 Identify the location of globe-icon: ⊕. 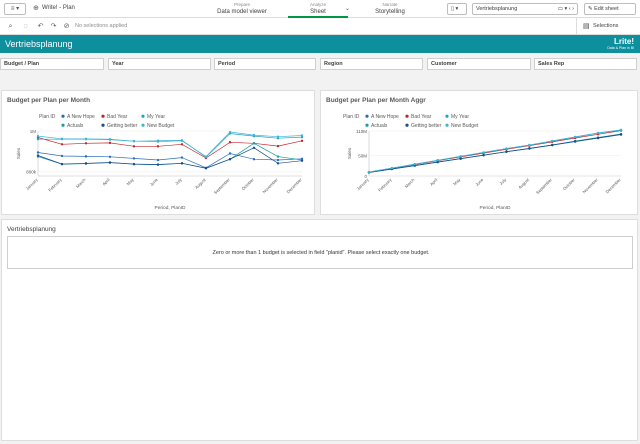
(36, 8).